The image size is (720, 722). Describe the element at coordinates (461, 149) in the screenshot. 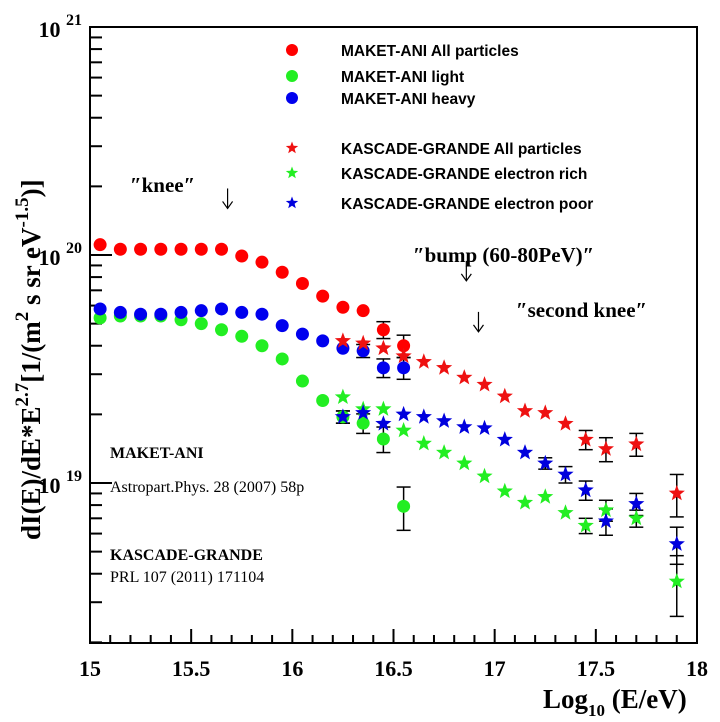

I see `legend-label: KASCADE-GRANDE All particles` at that location.